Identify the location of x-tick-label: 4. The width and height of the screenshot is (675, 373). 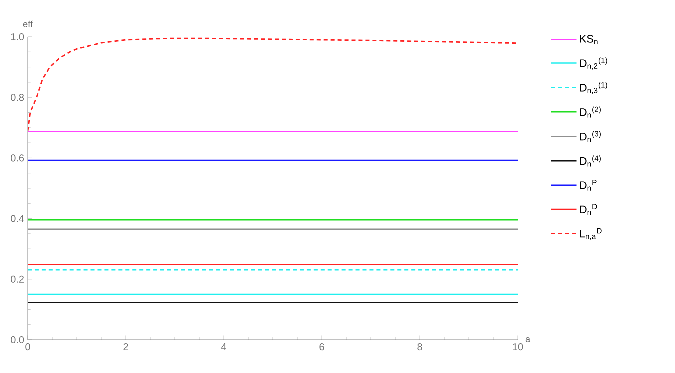
(223, 347).